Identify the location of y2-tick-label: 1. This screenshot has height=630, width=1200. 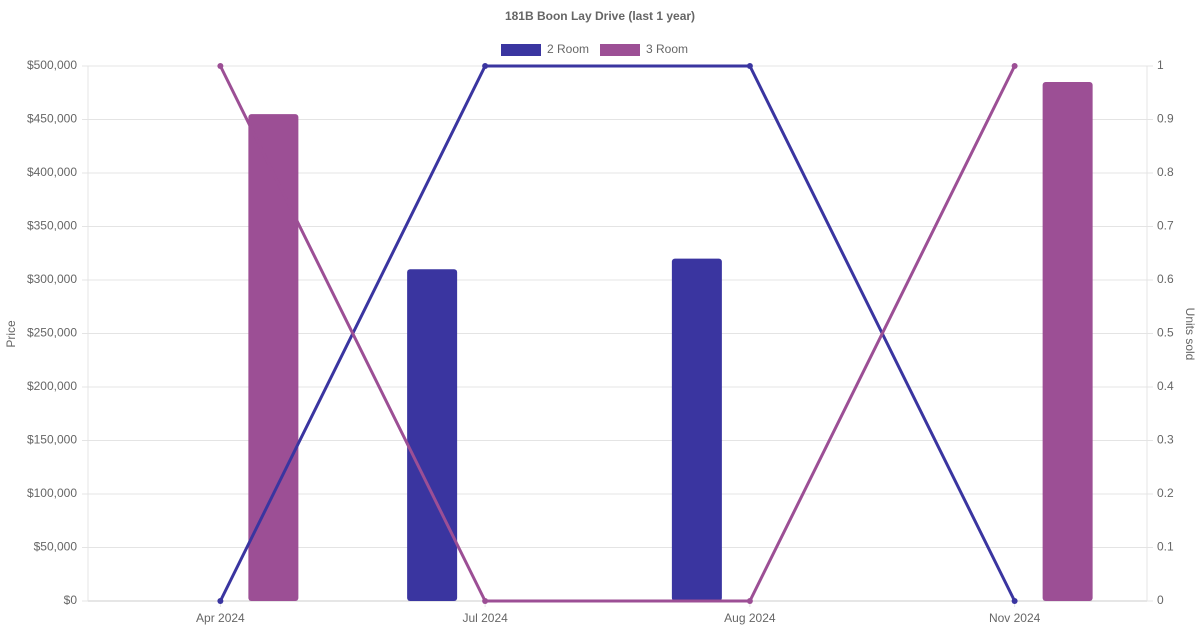
(1160, 65).